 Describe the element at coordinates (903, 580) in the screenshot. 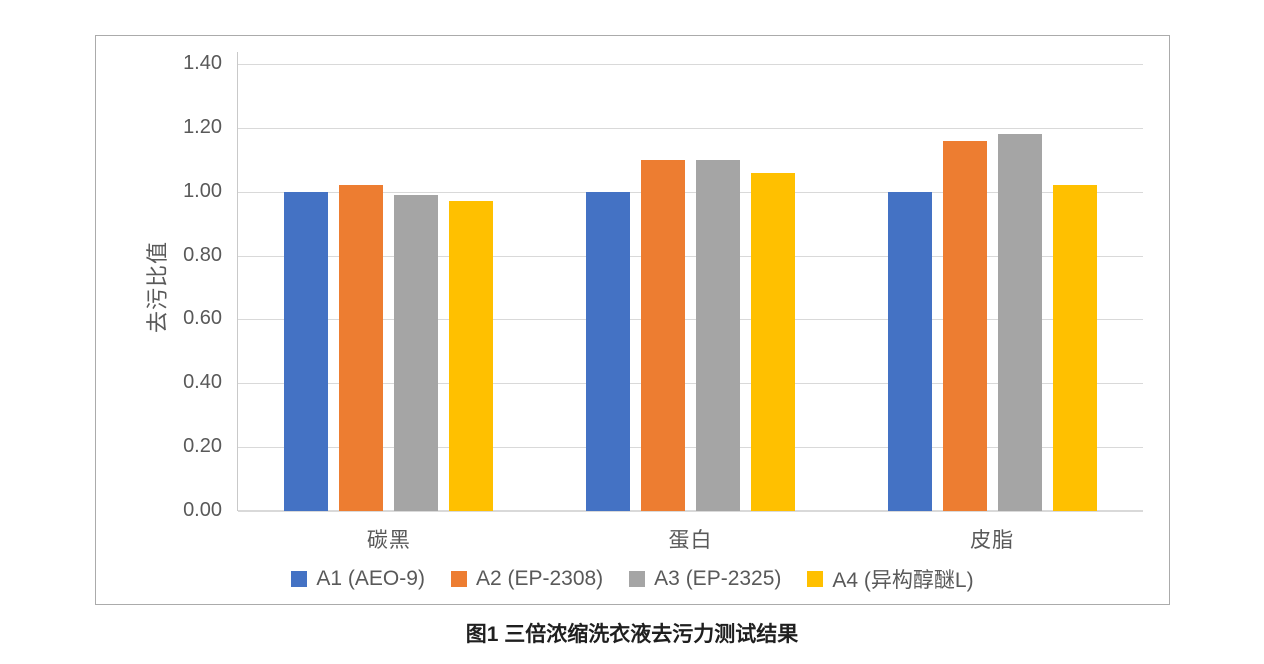

I see `legend-label: A4 (异构醇醚L)` at that location.